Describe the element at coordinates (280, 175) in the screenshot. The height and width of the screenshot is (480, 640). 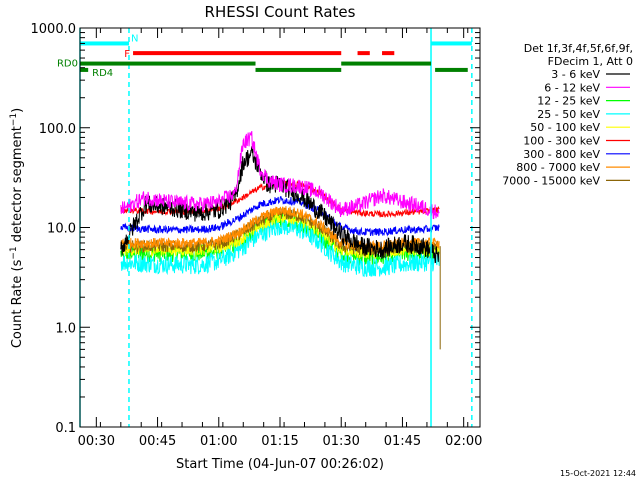
I see `series-line-6-12-kev` at that location.